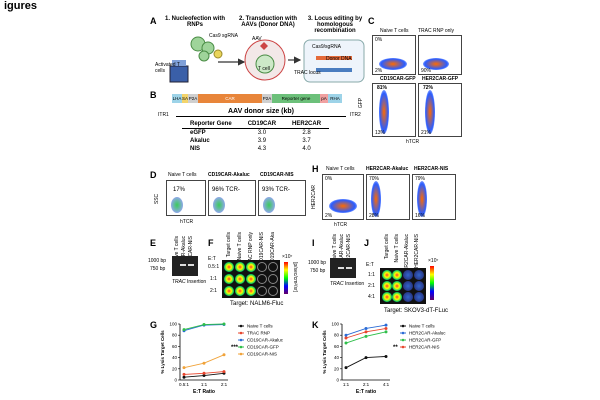  What do you see at coordinates (264, 69) in the screenshot?
I see `panel-a-tcell: T cell` at bounding box center [264, 69].